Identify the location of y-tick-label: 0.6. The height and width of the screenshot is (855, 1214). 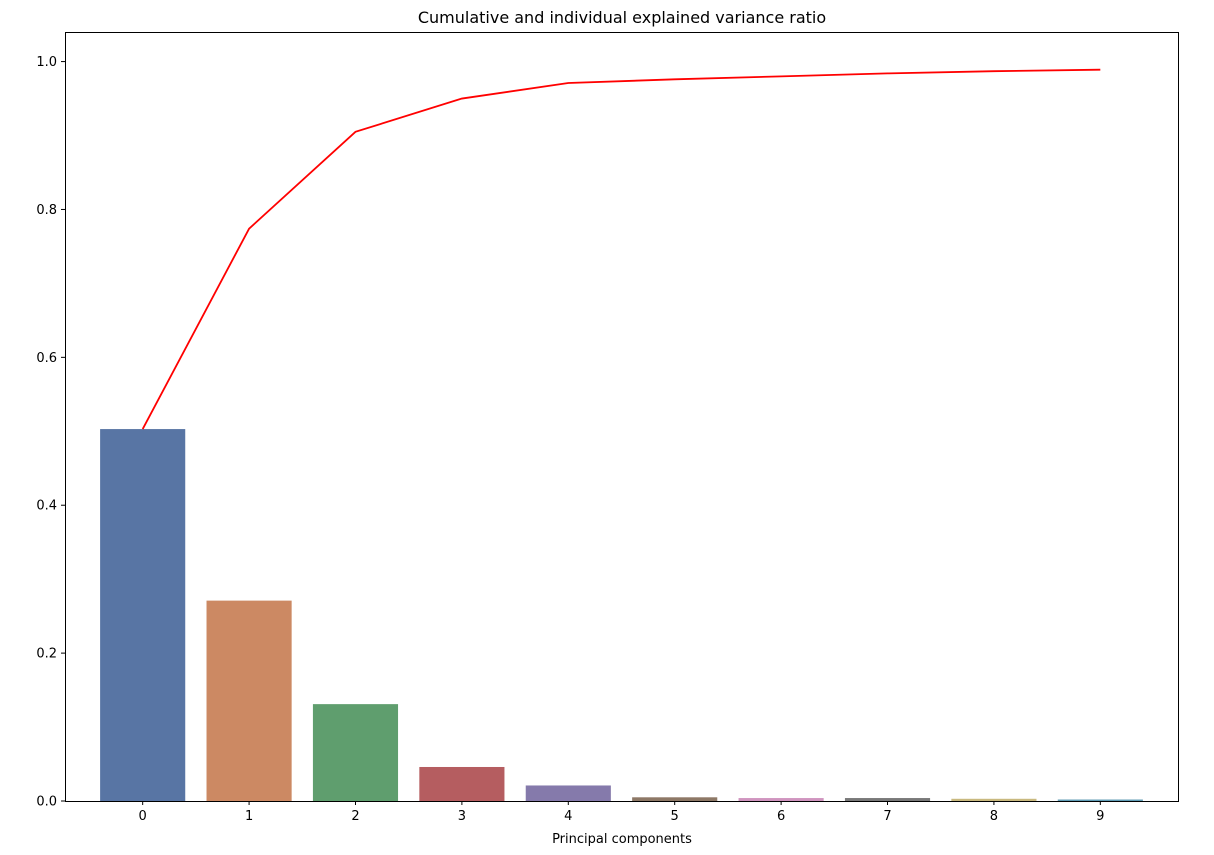
(46, 358).